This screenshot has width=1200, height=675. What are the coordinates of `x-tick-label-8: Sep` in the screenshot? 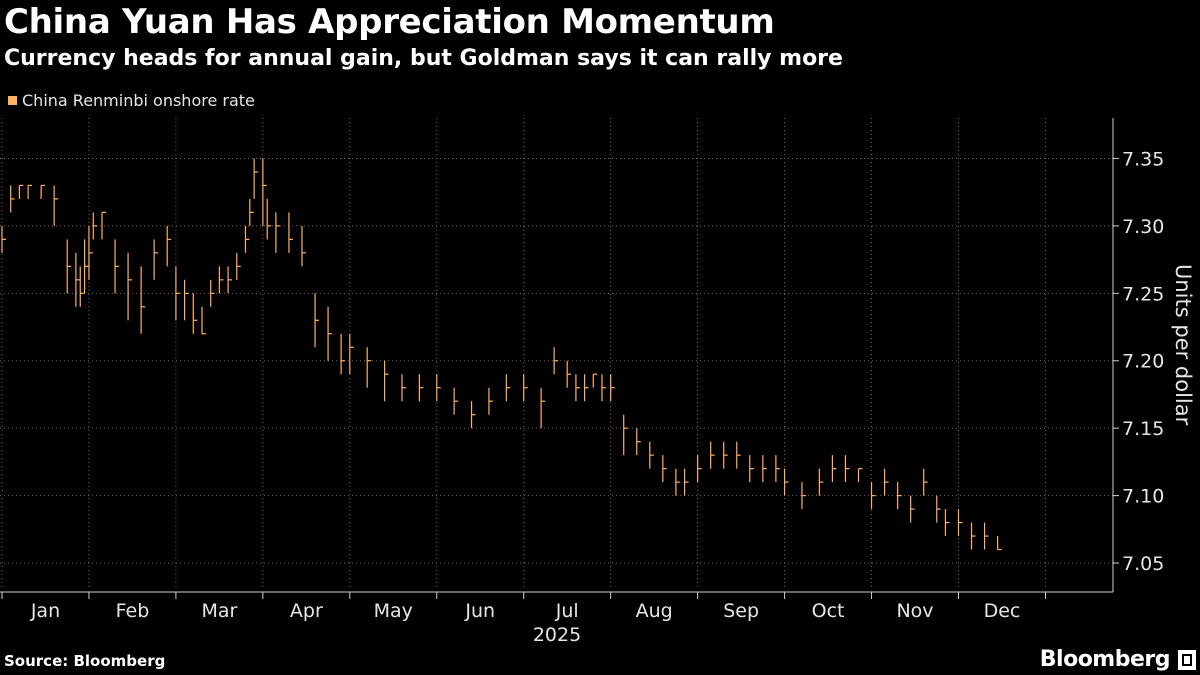 It's located at (741, 611).